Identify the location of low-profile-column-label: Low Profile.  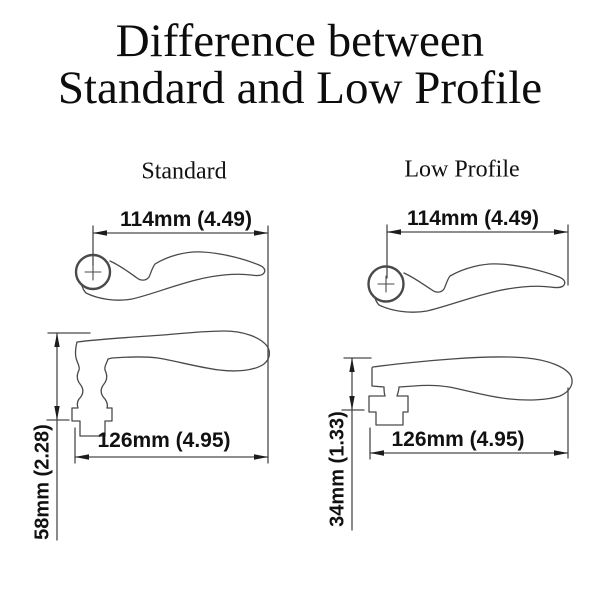
(462, 169).